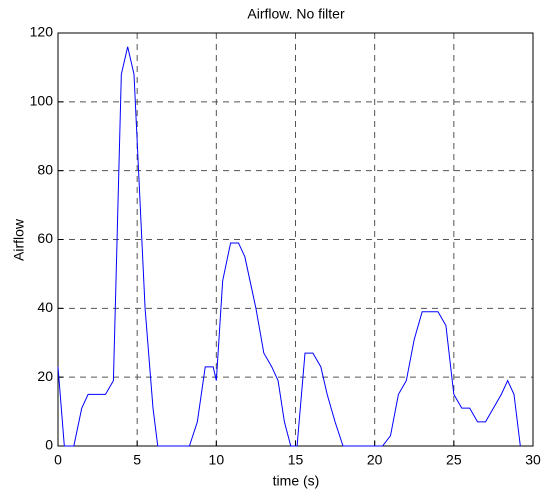  I want to click on x-tick-label: 15, so click(296, 460).